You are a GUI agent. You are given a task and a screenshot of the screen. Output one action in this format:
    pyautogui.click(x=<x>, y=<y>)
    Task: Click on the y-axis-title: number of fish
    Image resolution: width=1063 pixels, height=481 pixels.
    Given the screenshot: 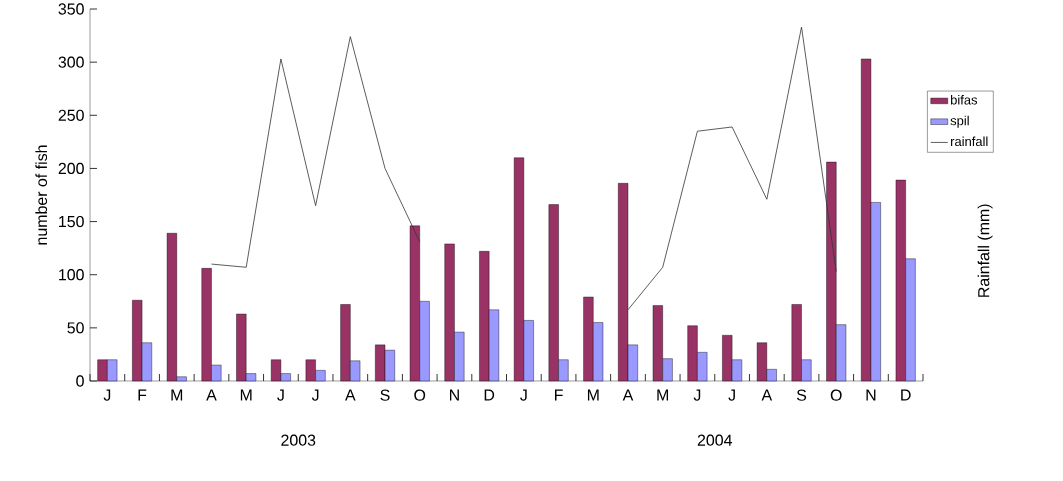 What is the action you would take?
    pyautogui.click(x=41, y=195)
    